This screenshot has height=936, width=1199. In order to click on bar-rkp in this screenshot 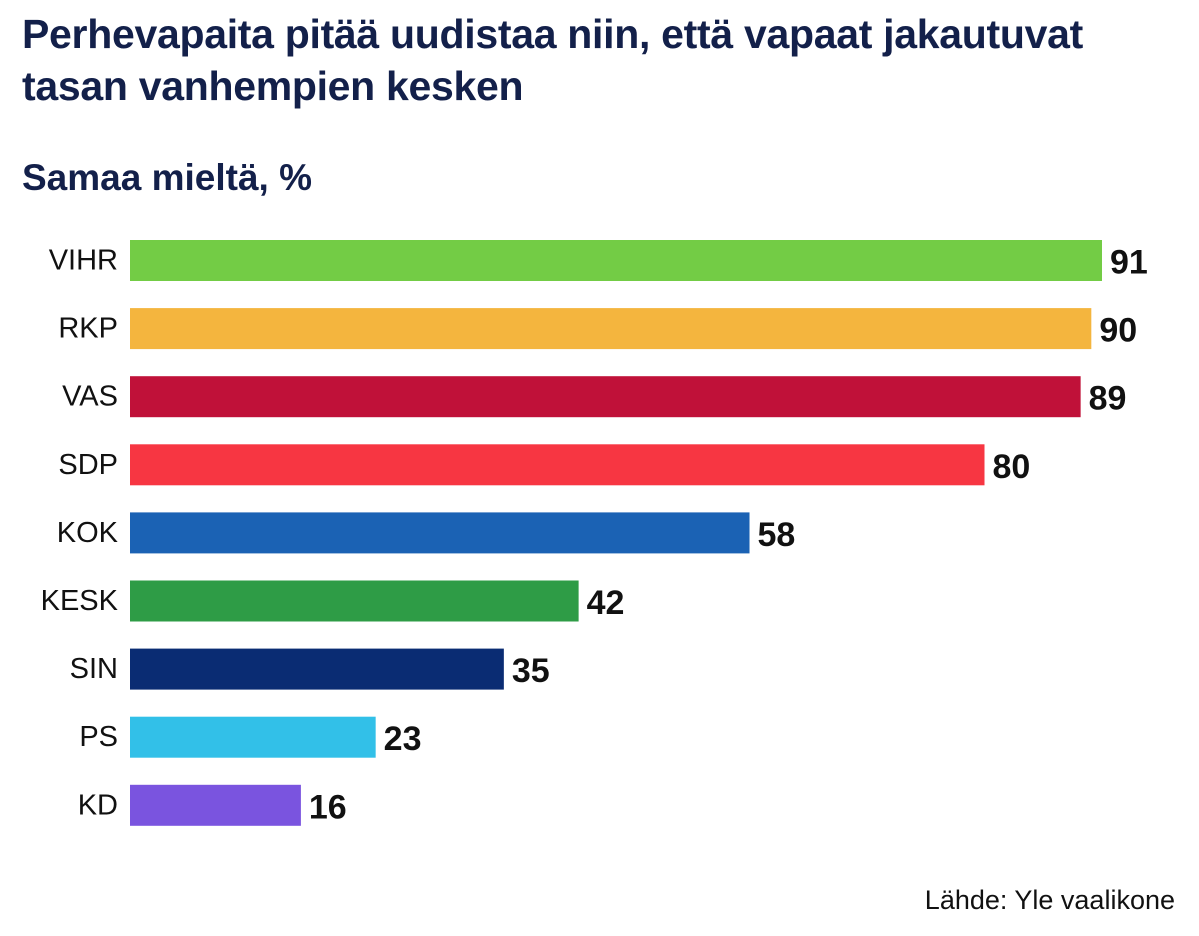, I will do `click(611, 329)`.